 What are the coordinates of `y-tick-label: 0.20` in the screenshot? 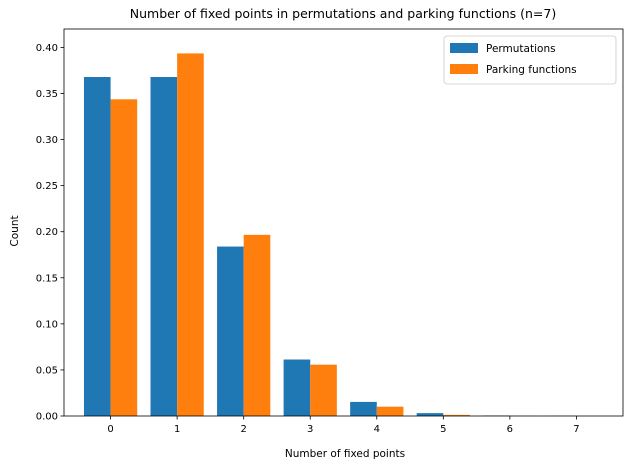 It's located at (47, 232).